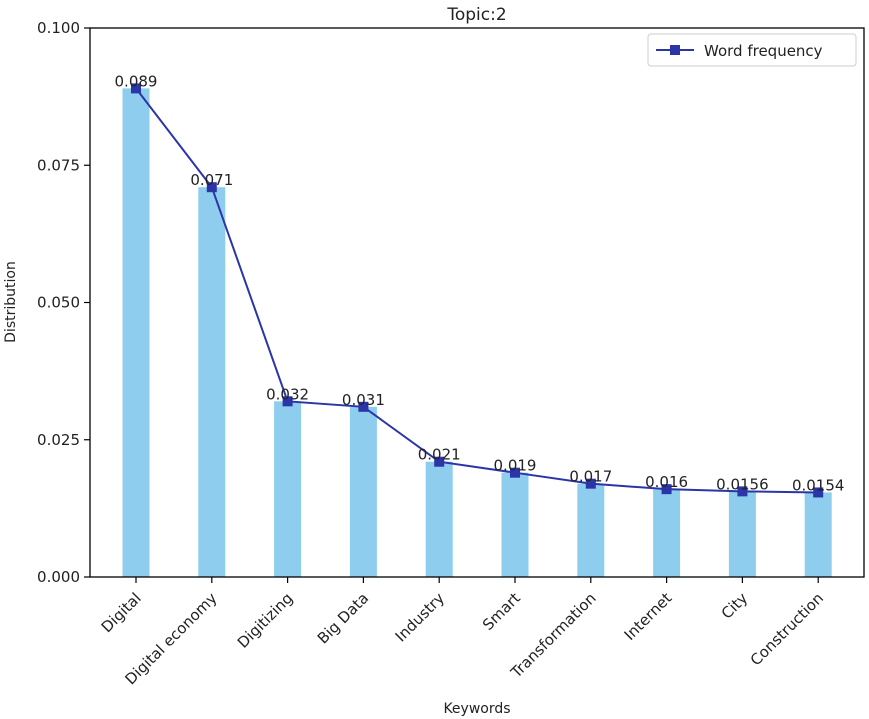 This screenshot has width=869, height=719. What do you see at coordinates (735, 606) in the screenshot?
I see `x-tick-label: City` at bounding box center [735, 606].